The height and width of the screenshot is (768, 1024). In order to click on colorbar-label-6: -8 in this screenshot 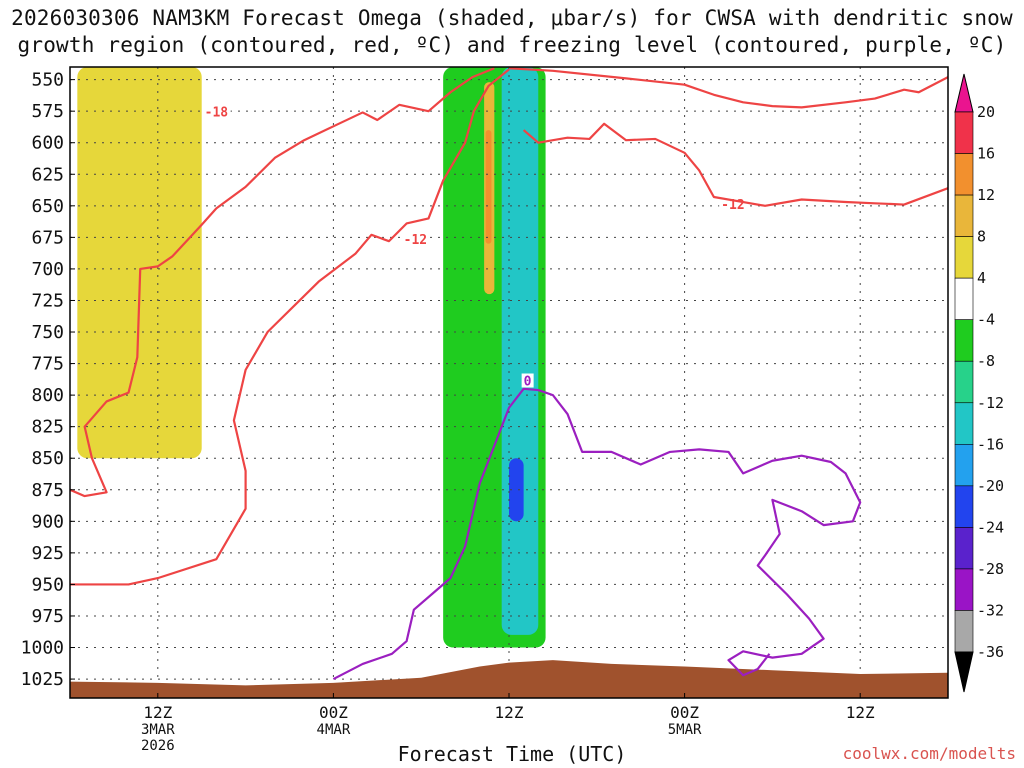, I will do `click(986, 361)`.